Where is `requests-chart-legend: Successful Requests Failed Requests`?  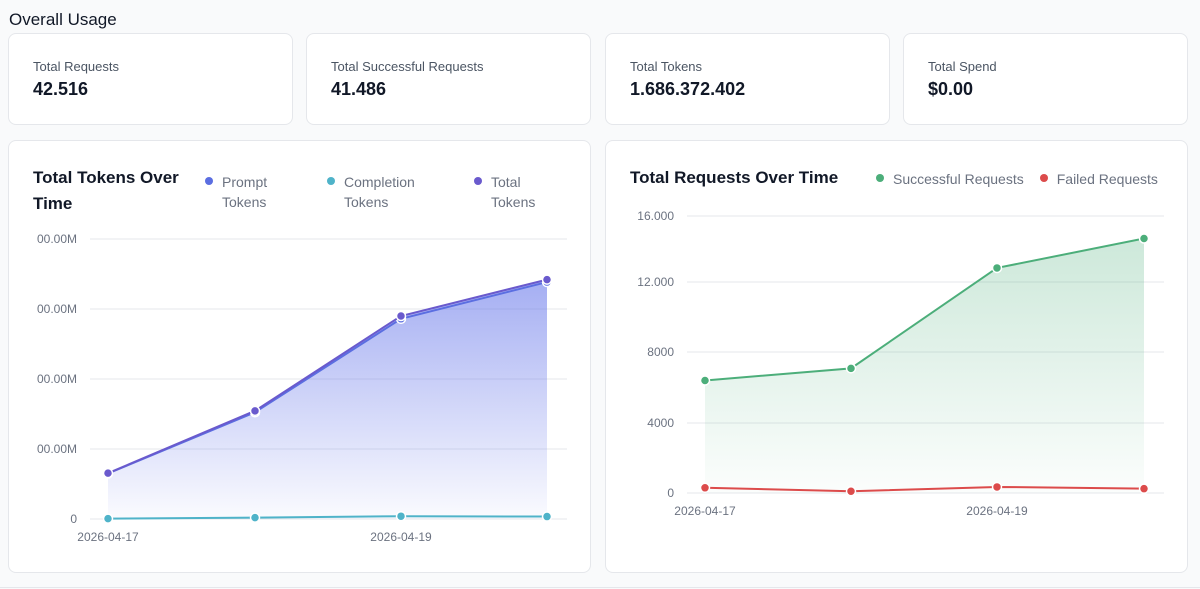
requests-chart-legend: Successful Requests Failed Requests is located at coordinates (1017, 179).